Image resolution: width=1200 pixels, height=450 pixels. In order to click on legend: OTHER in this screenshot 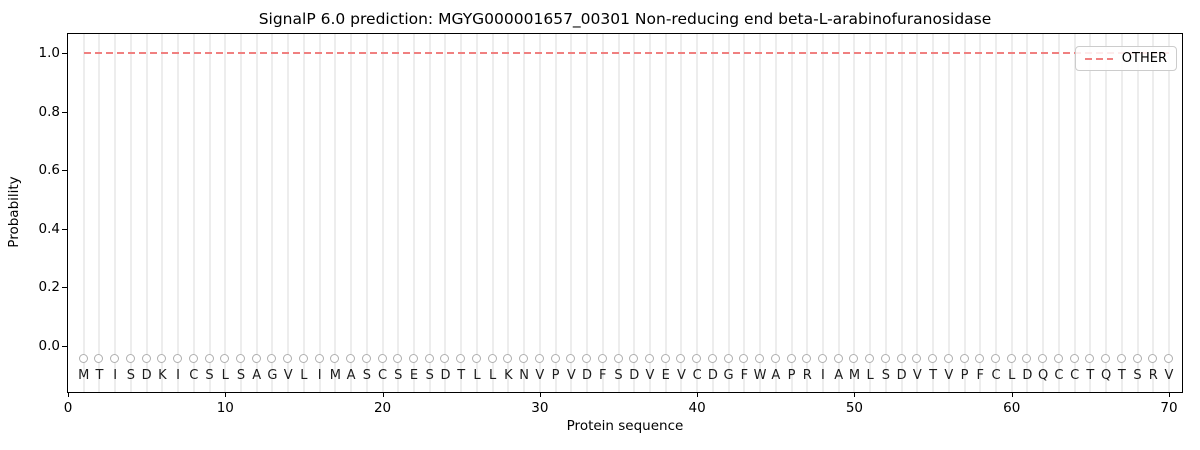, I will do `click(1125, 58)`.